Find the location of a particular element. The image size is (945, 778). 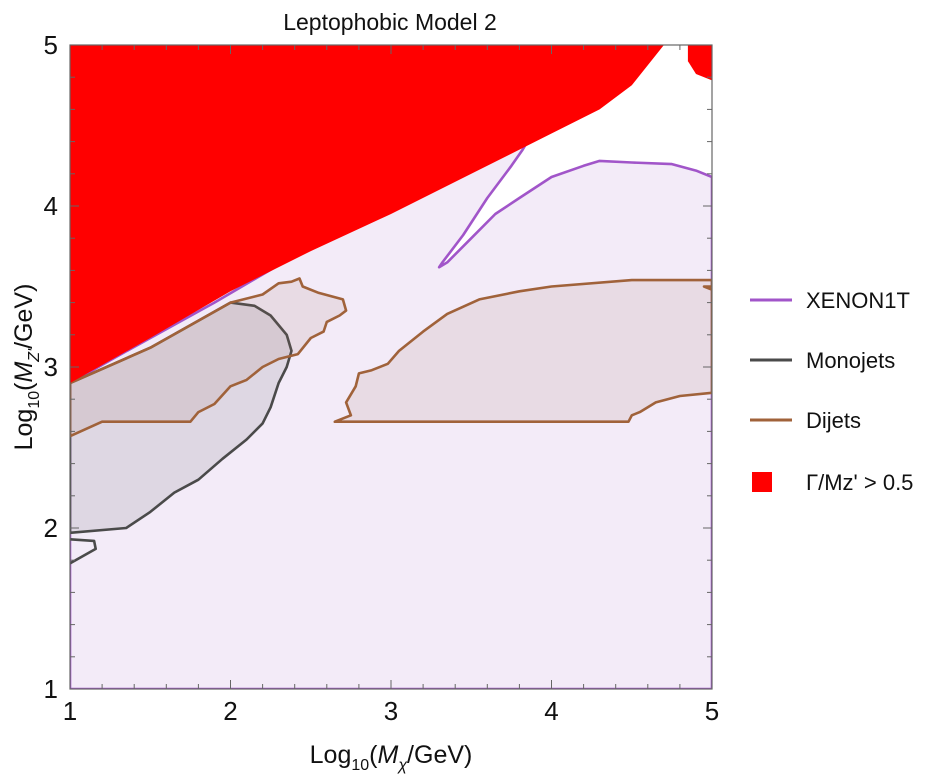

legend-label: Monojets is located at coordinates (850, 360).